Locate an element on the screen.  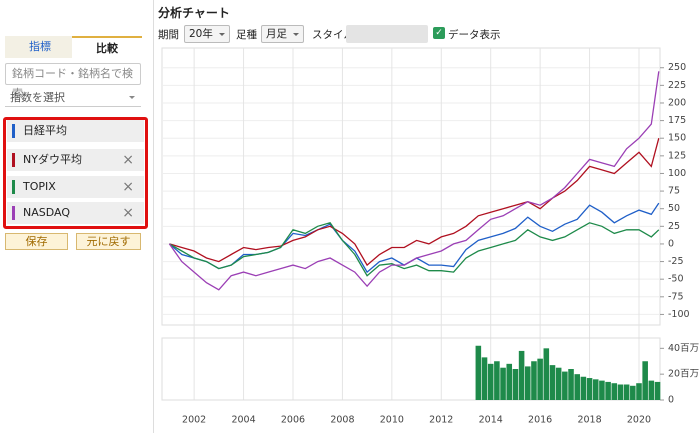
style-input is located at coordinates (387, 34).